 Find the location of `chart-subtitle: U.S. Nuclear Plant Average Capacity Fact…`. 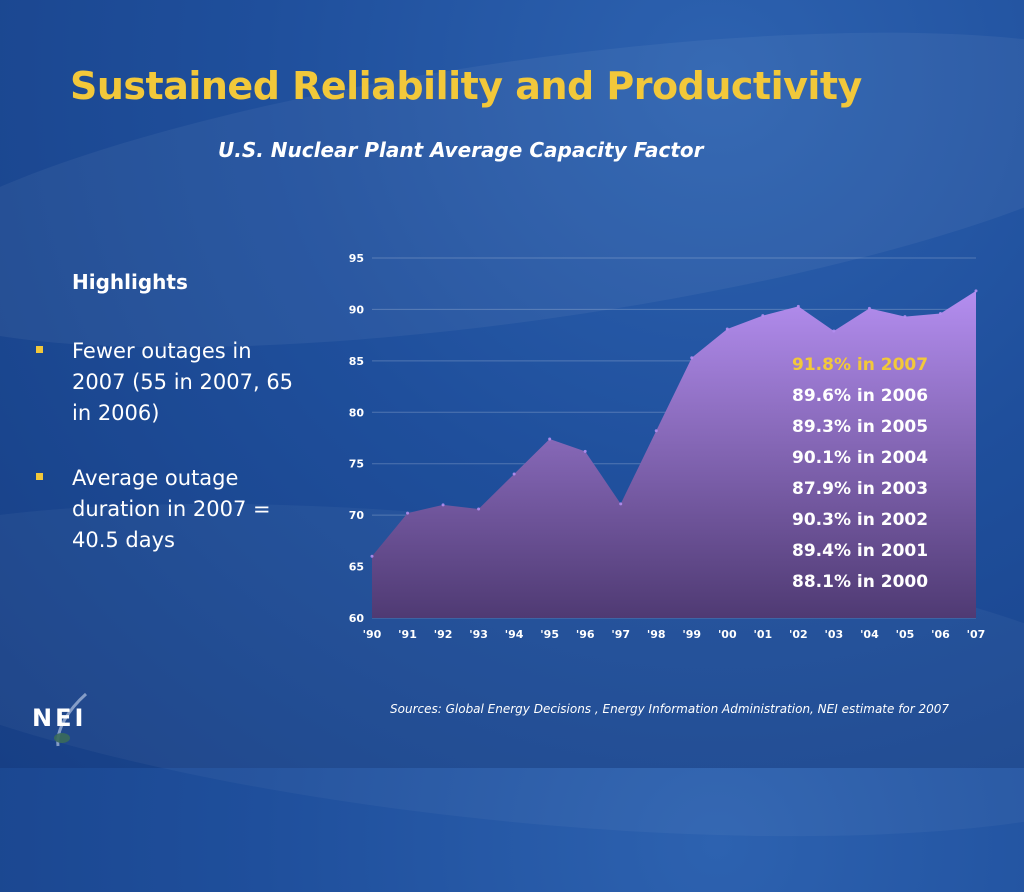

chart-subtitle: U.S. Nuclear Plant Average Capacity Fact… is located at coordinates (461, 150).